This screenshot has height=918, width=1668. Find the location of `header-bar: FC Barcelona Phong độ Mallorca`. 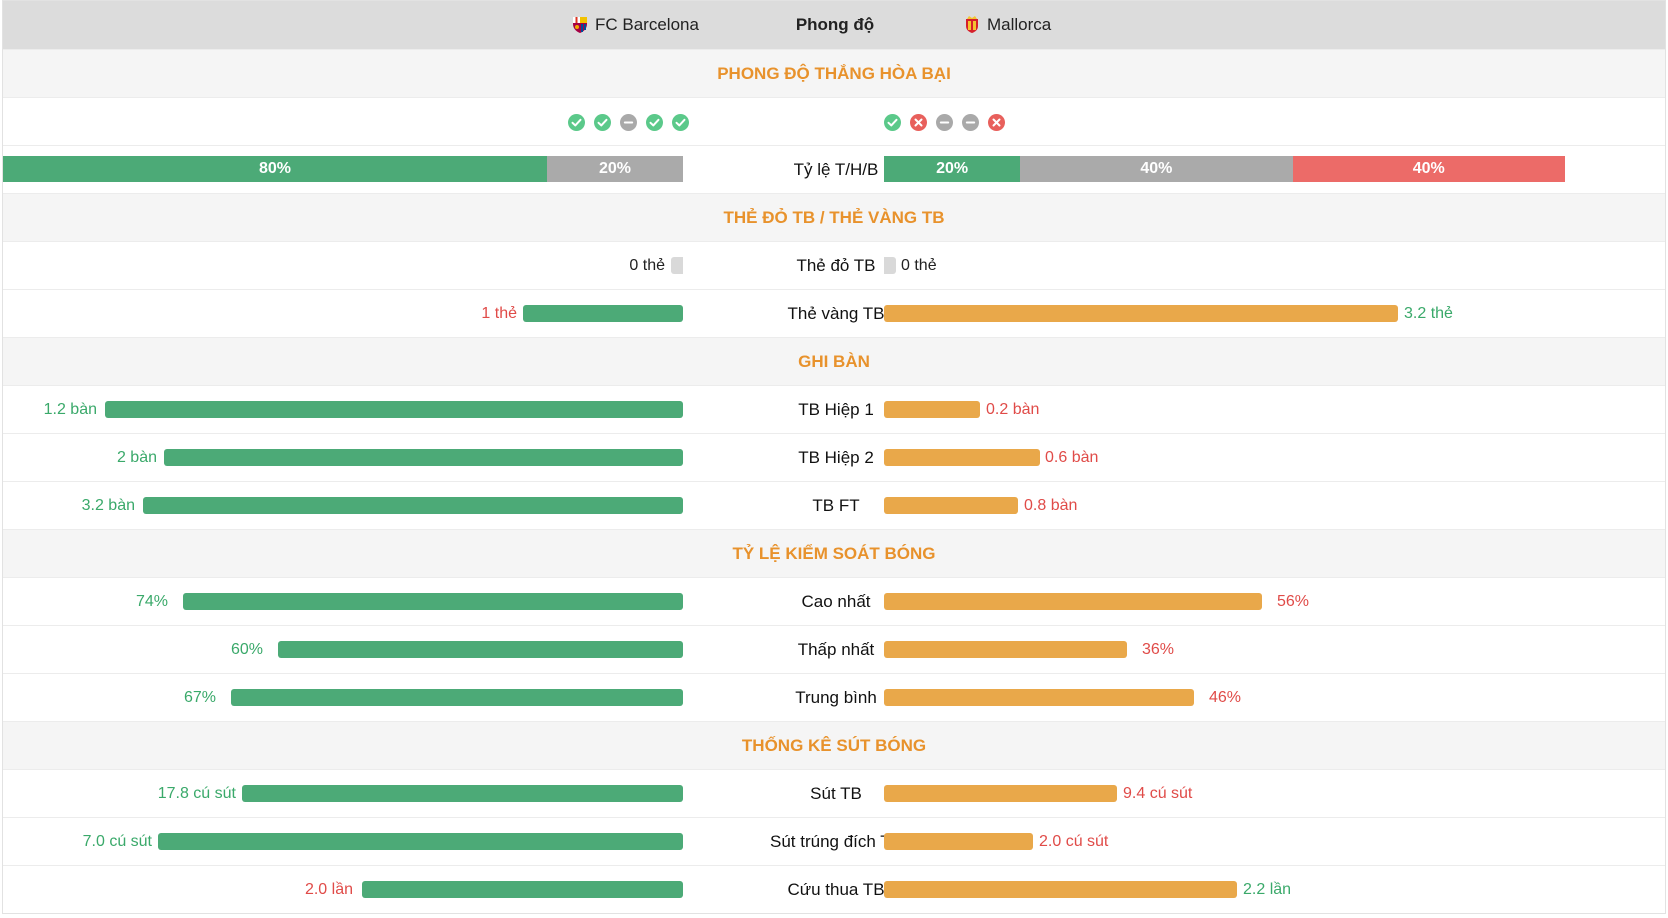

header-bar: FC Barcelona Phong độ Mallorca is located at coordinates (834, 25).